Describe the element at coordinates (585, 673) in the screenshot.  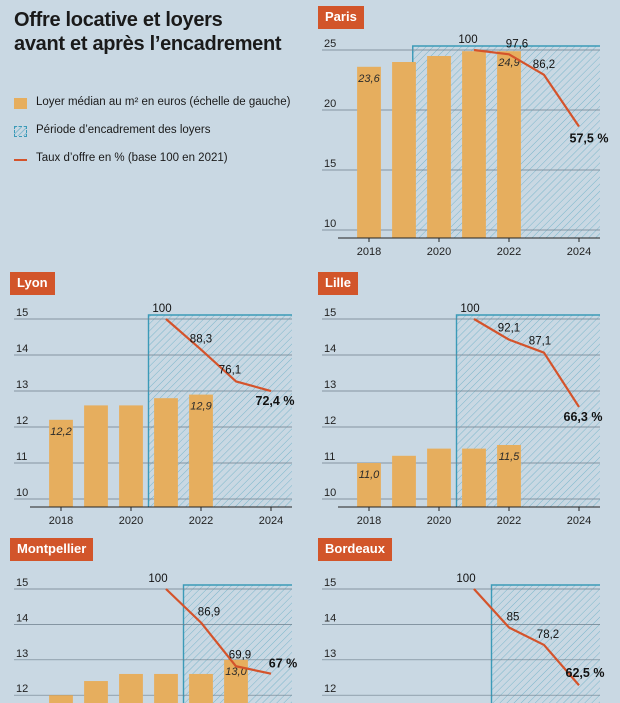
I see `offer-rate-label: 62,5 %` at that location.